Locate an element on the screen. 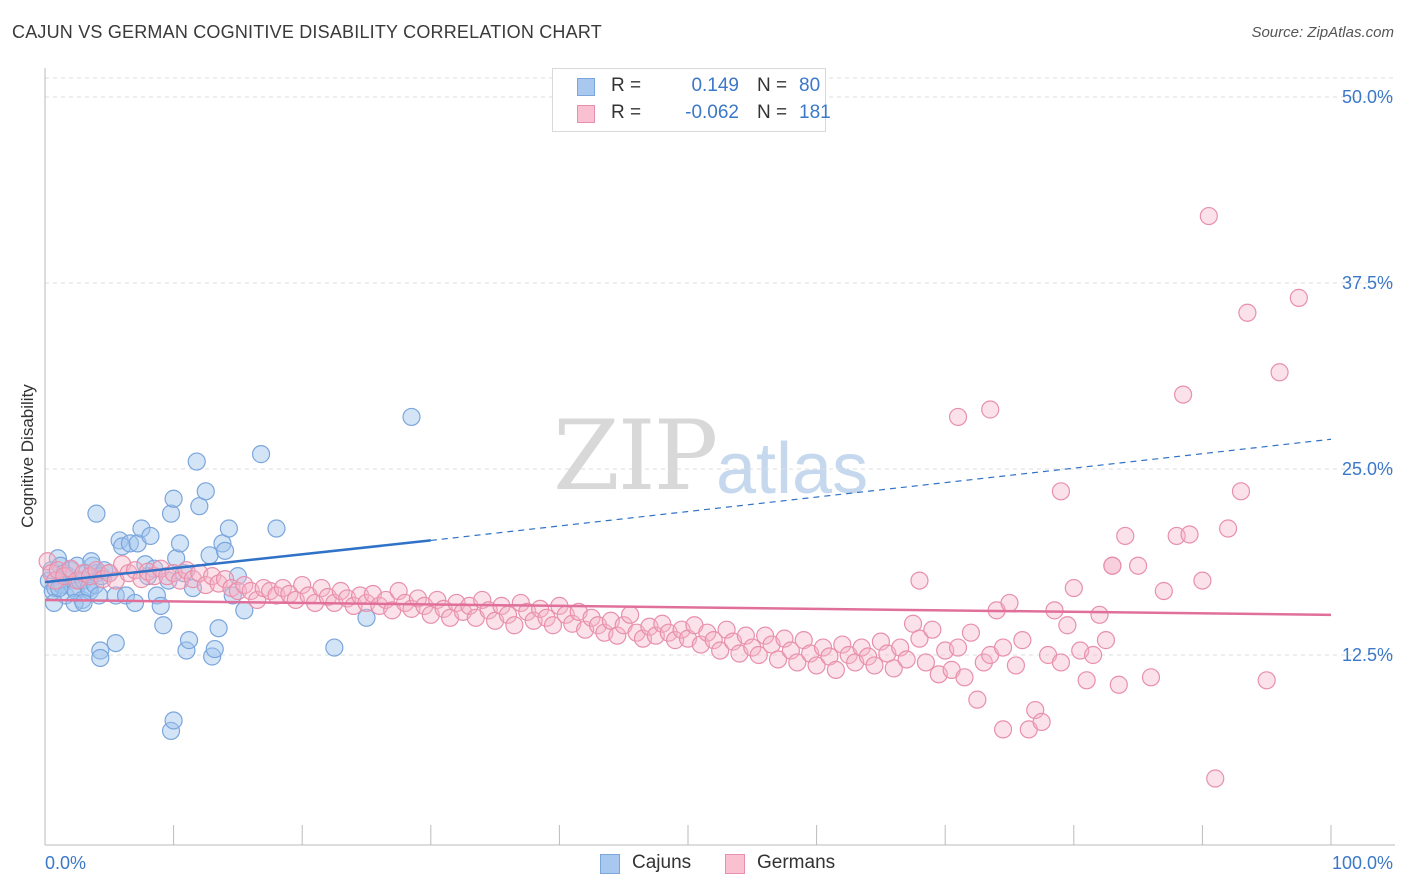 The width and height of the screenshot is (1406, 892). bottom-legend-swatch-cajuns is located at coordinates (610, 864).